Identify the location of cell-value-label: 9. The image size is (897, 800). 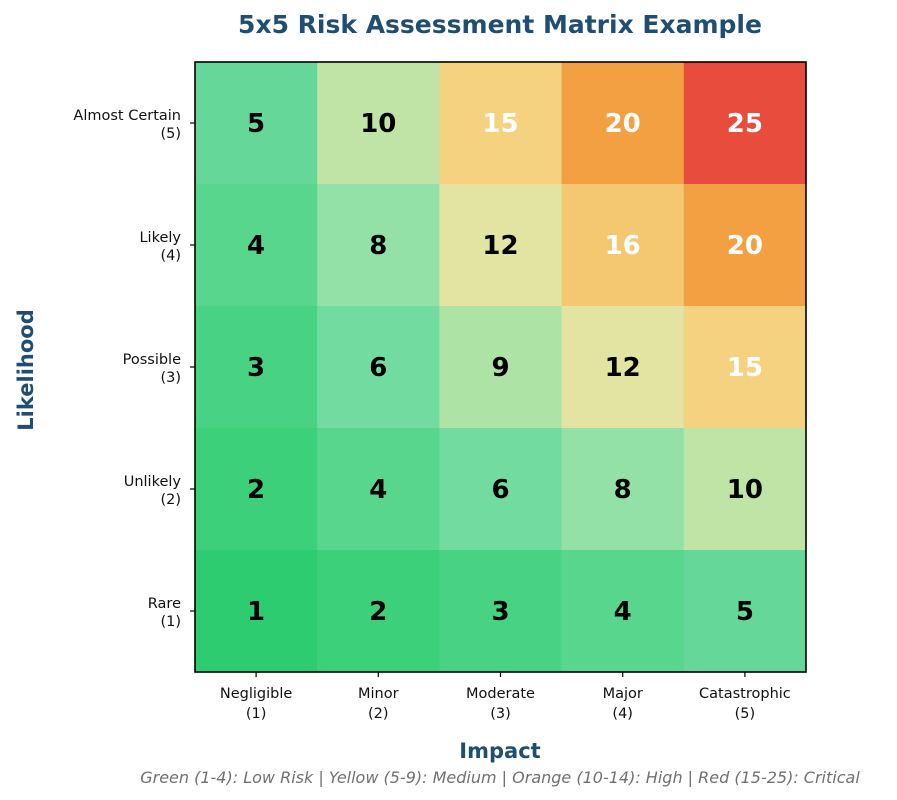
(500, 368).